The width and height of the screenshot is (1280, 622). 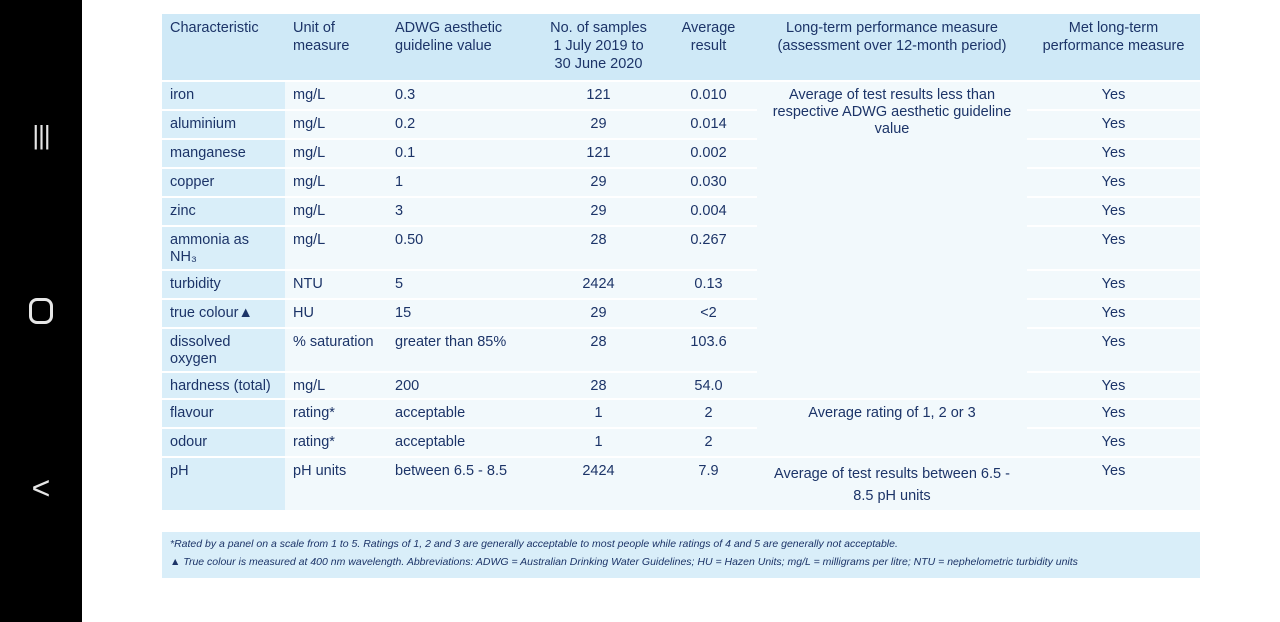 What do you see at coordinates (462, 284) in the screenshot?
I see `cell-guideline: 5` at bounding box center [462, 284].